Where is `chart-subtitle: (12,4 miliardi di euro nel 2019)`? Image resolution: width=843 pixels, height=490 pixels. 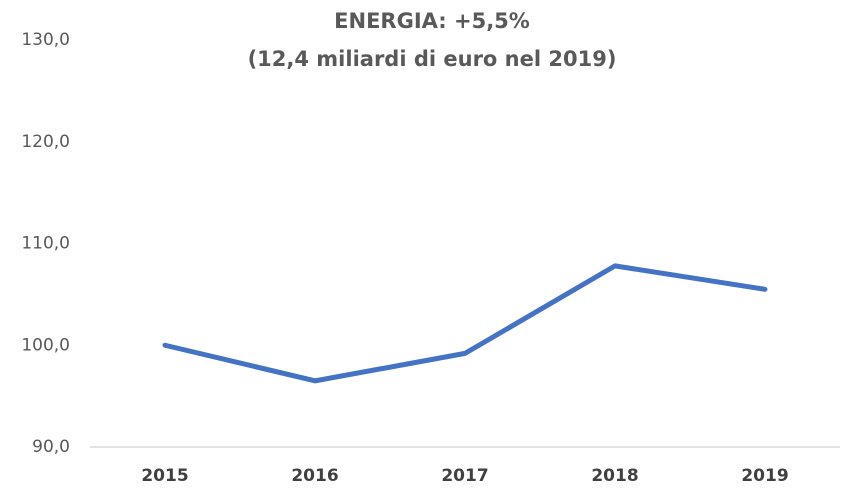 chart-subtitle: (12,4 miliardi di euro nel 2019) is located at coordinates (432, 59).